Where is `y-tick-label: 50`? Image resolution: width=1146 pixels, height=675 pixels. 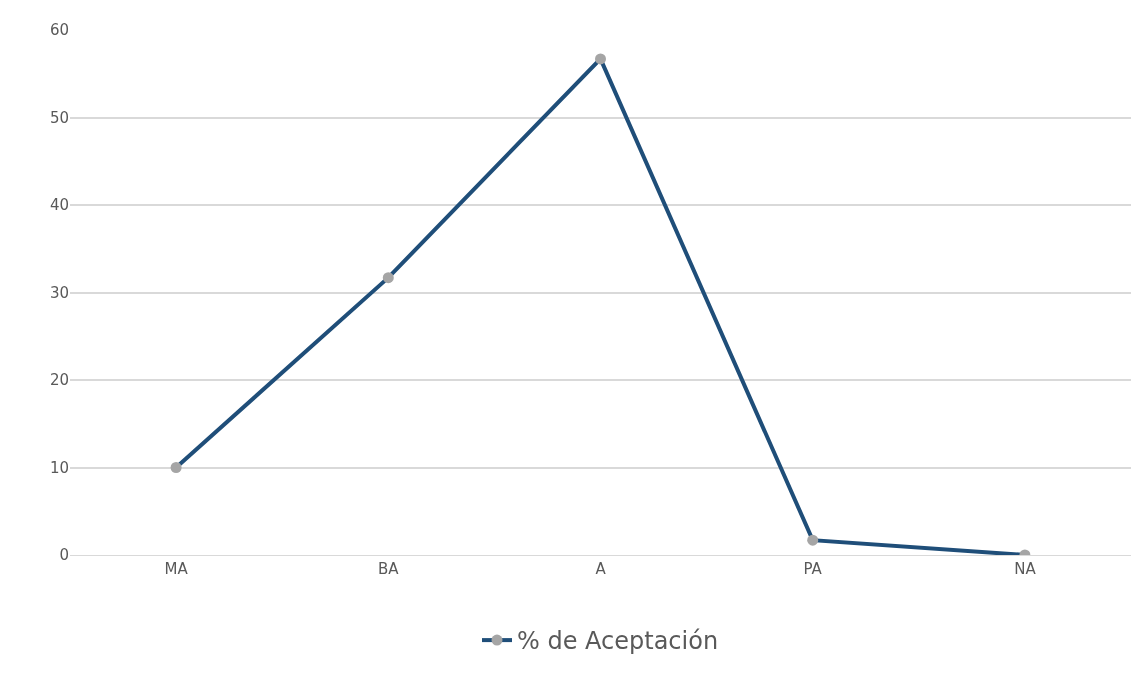
y-tick-label: 50 is located at coordinates (59, 117).